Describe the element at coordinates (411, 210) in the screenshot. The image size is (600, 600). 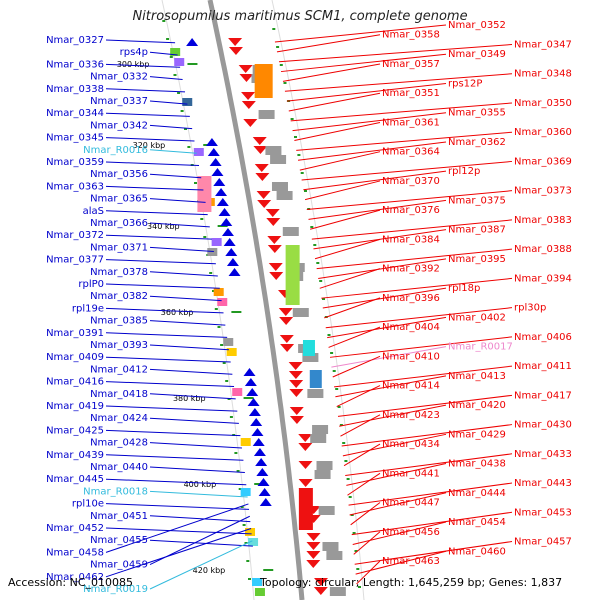
I see `gene-label-right: Nmar_0376` at that location.